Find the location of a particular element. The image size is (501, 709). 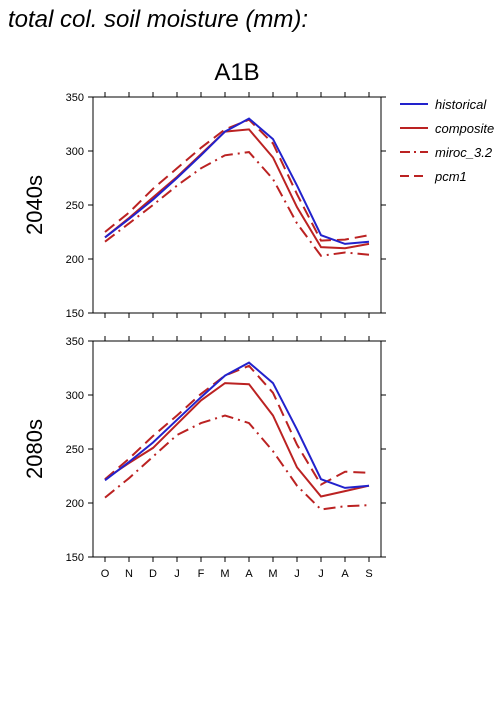

series-line-historical-2040s is located at coordinates (237, 181).